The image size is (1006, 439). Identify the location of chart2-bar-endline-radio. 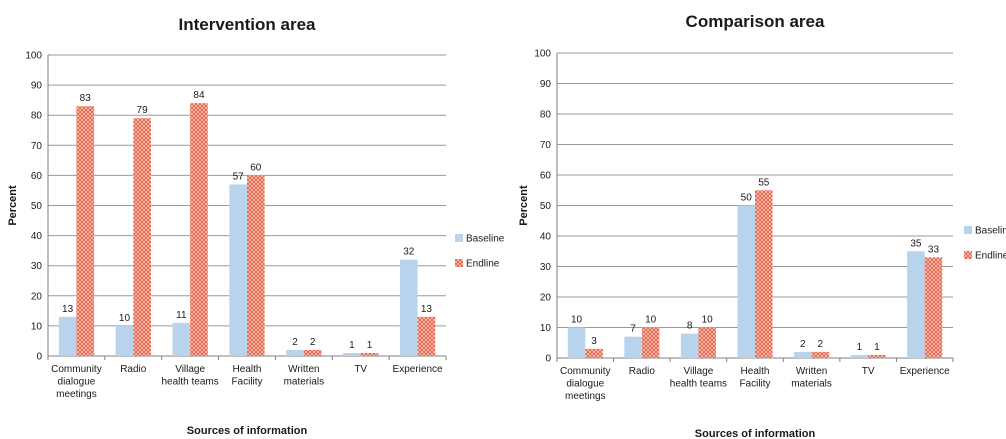
(650, 342).